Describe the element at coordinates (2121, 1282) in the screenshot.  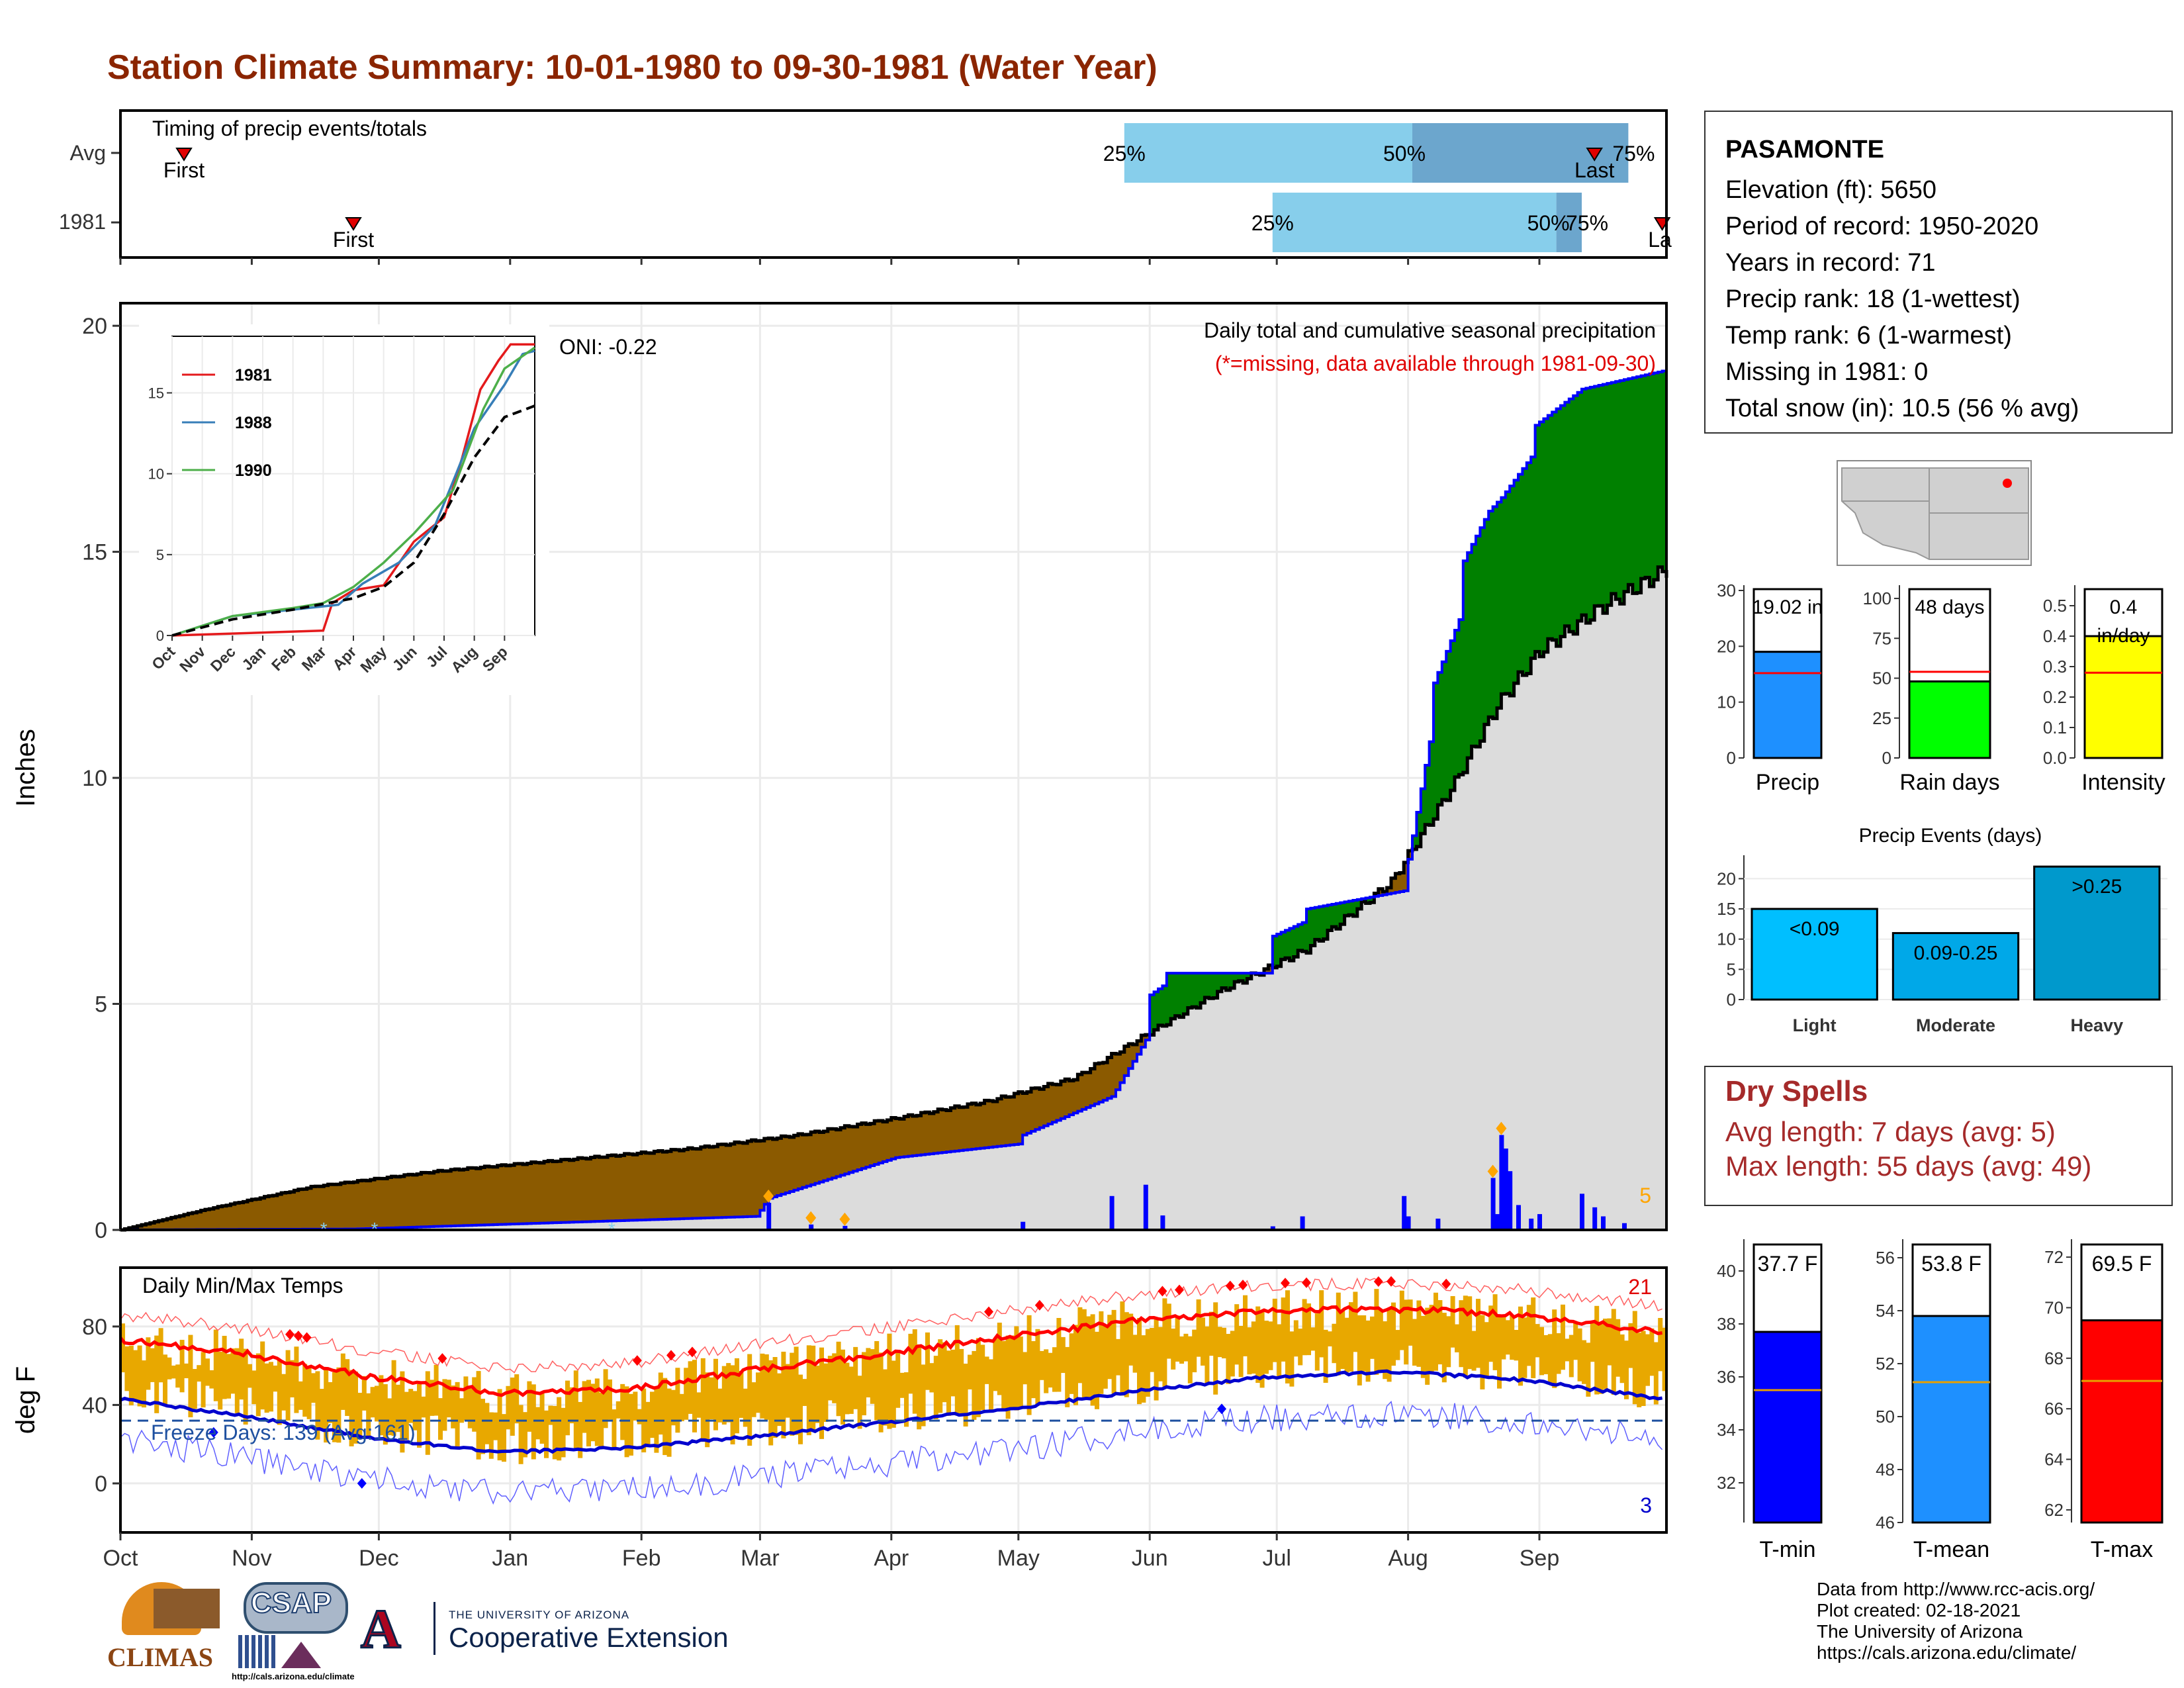
I see `temp-summary-value-box` at that location.